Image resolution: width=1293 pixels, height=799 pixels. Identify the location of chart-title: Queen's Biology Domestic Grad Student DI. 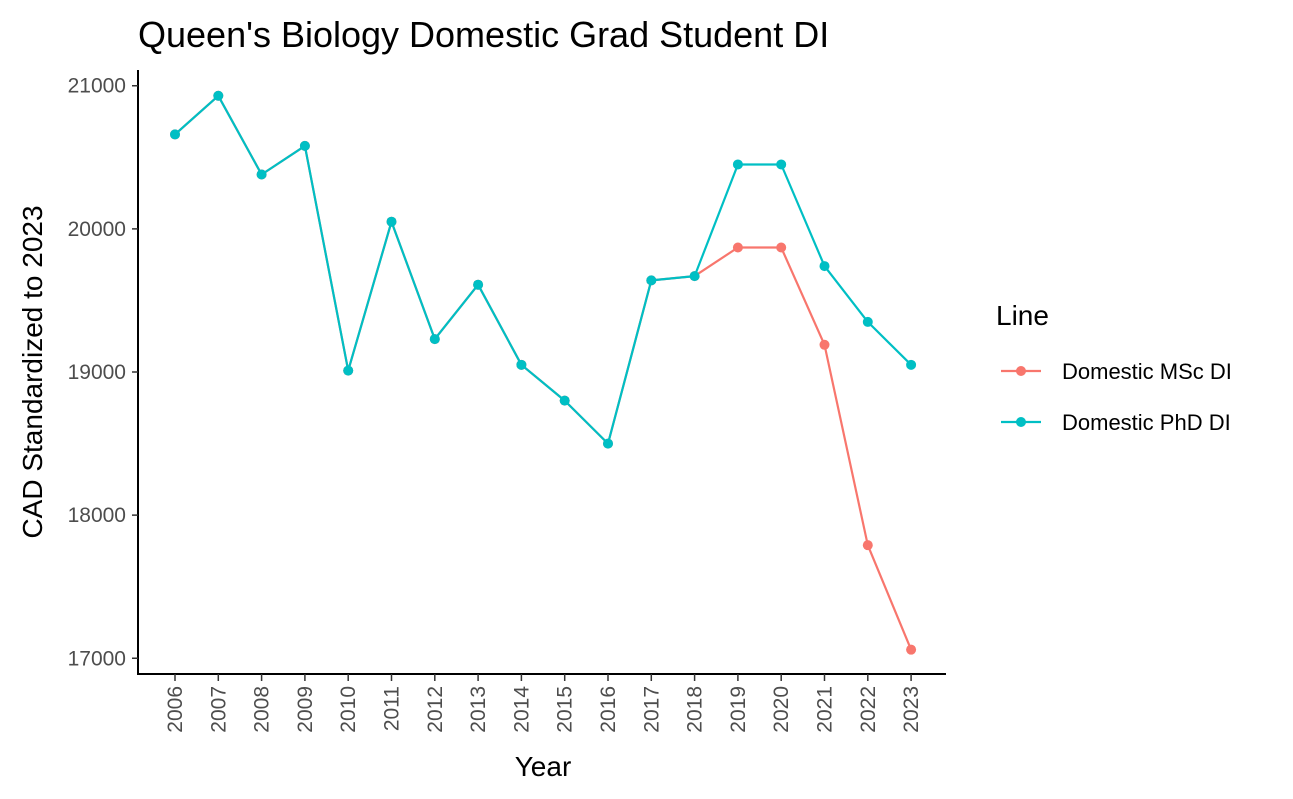
(483, 34).